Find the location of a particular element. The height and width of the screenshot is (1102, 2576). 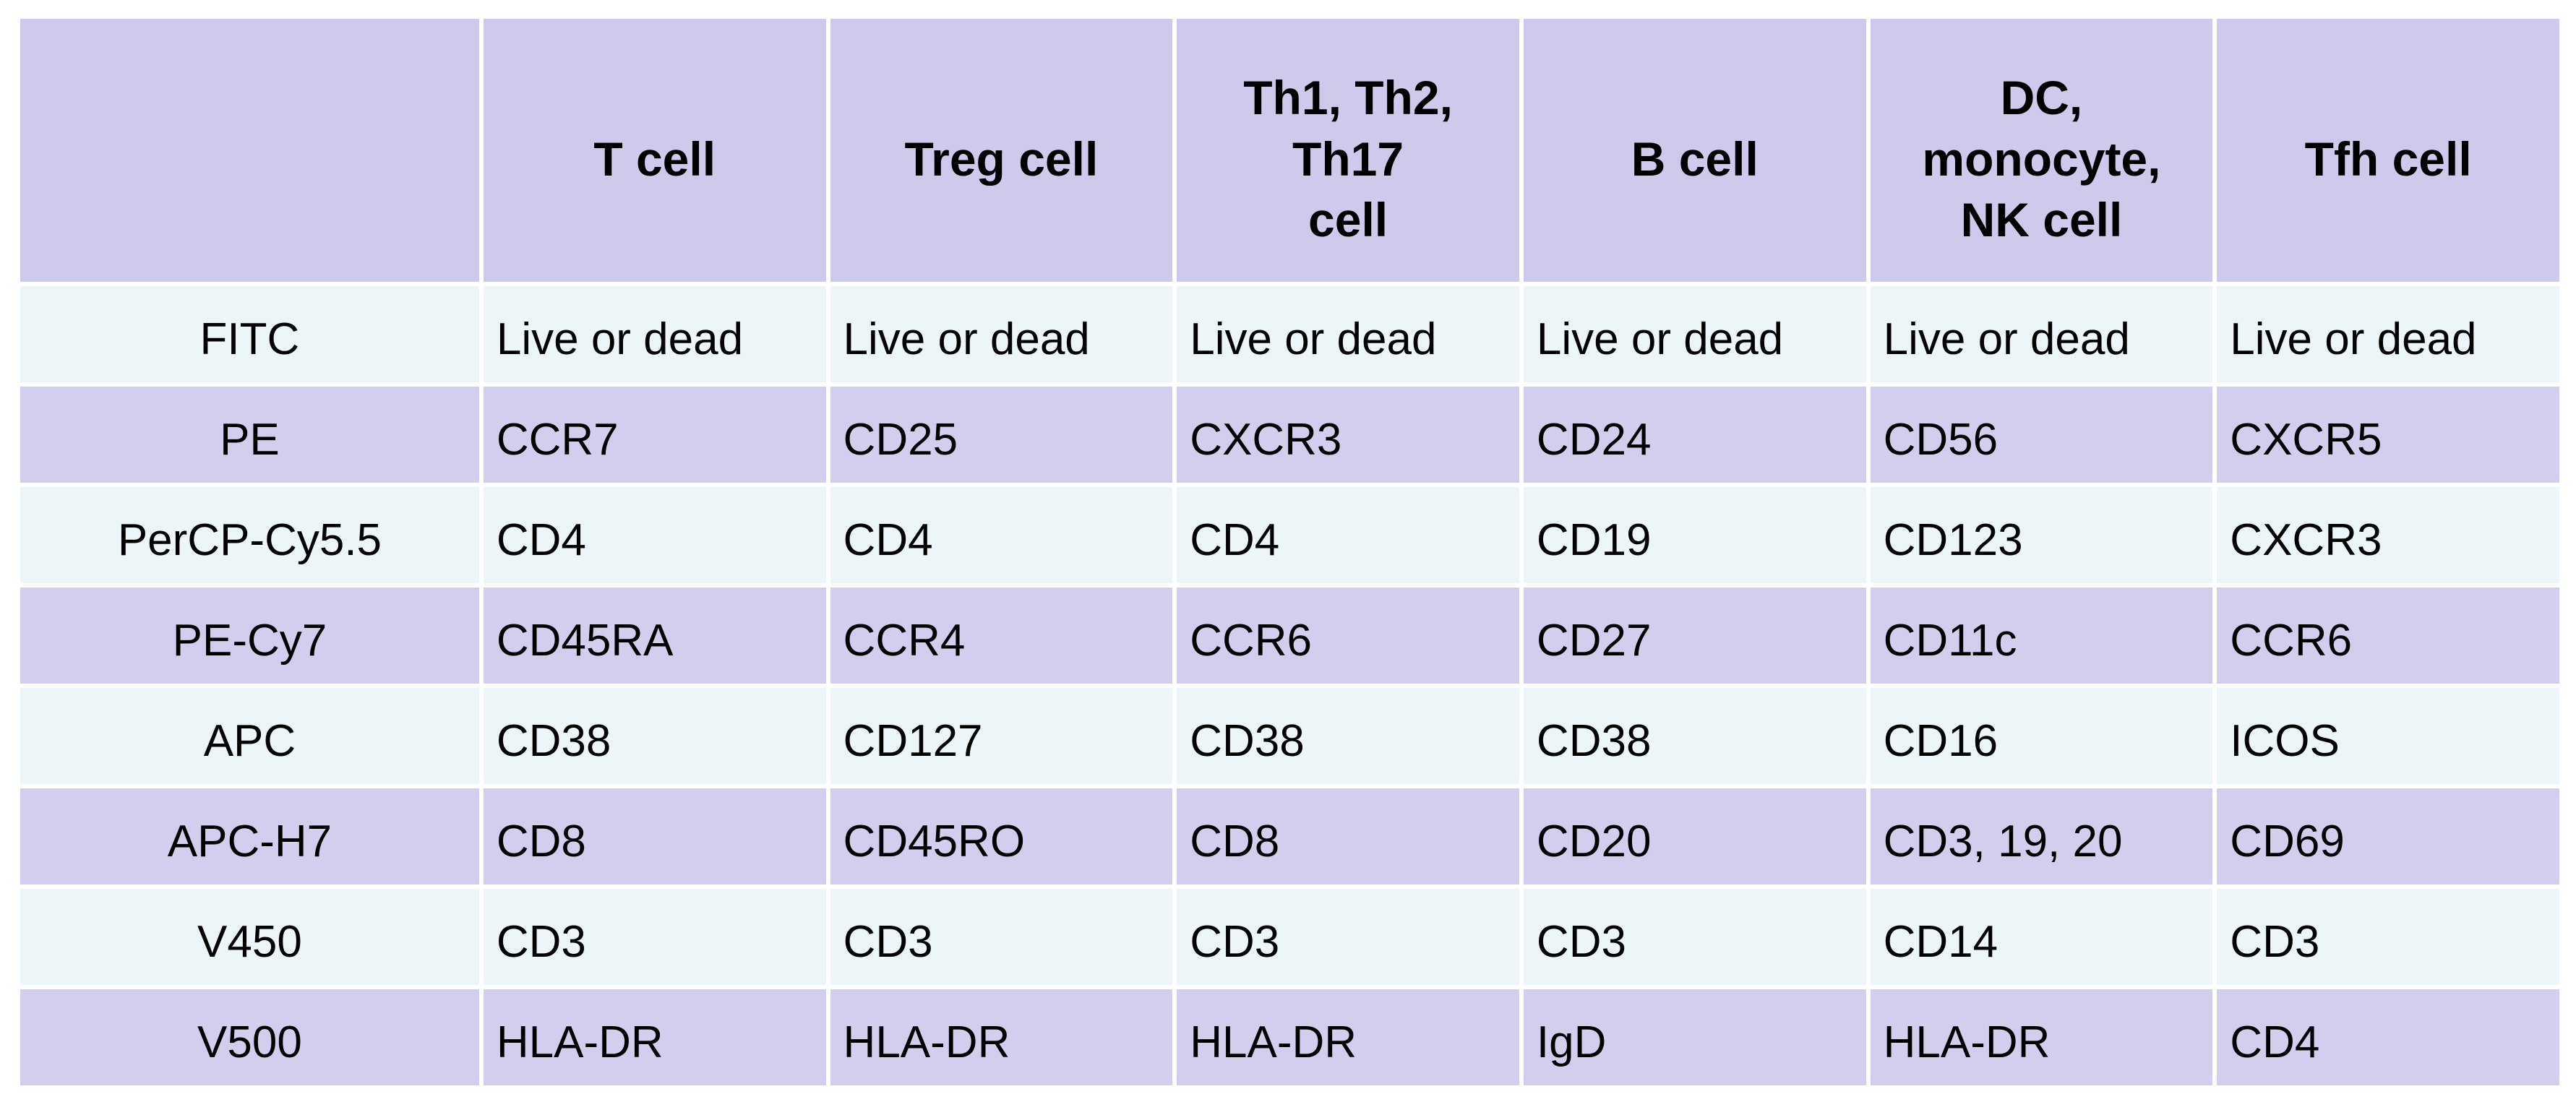

data-cell: CD27 is located at coordinates (1695, 635).